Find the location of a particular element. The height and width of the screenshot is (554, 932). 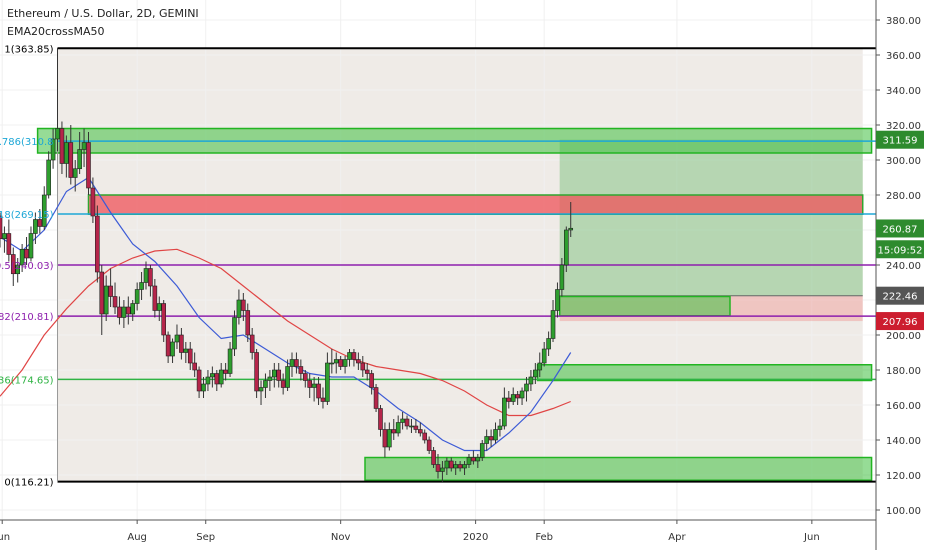

time-tick-label: Aug is located at coordinates (137, 537).